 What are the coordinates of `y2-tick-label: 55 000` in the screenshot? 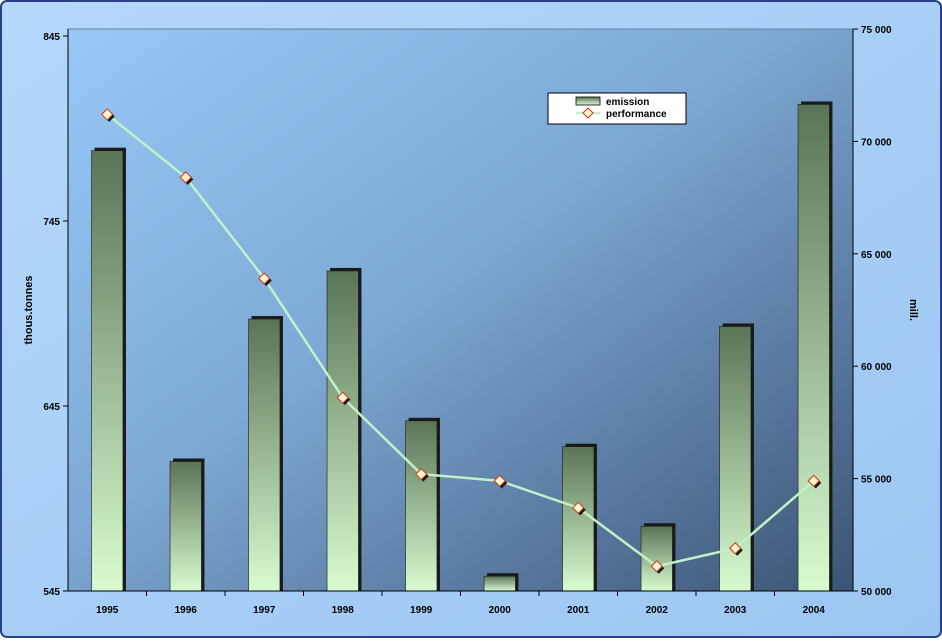 It's located at (876, 480).